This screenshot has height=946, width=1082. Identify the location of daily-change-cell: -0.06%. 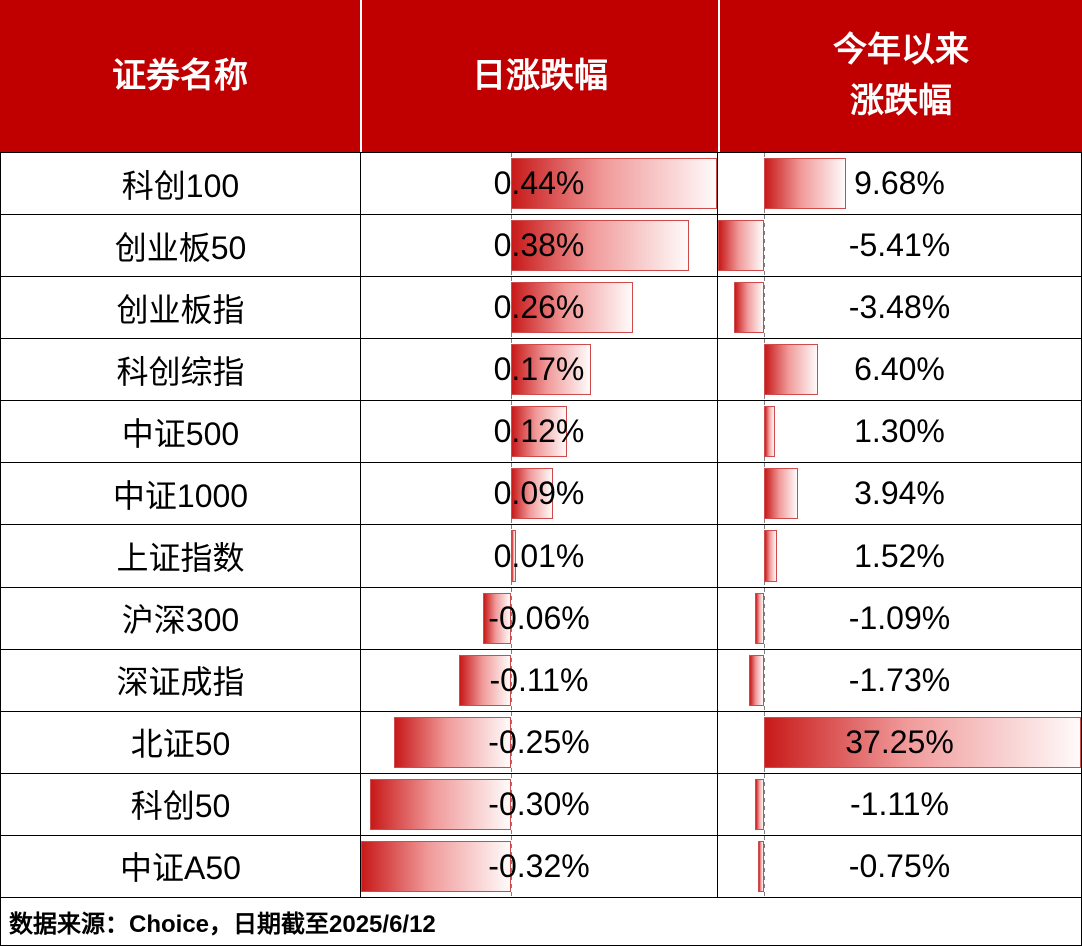
(538, 618).